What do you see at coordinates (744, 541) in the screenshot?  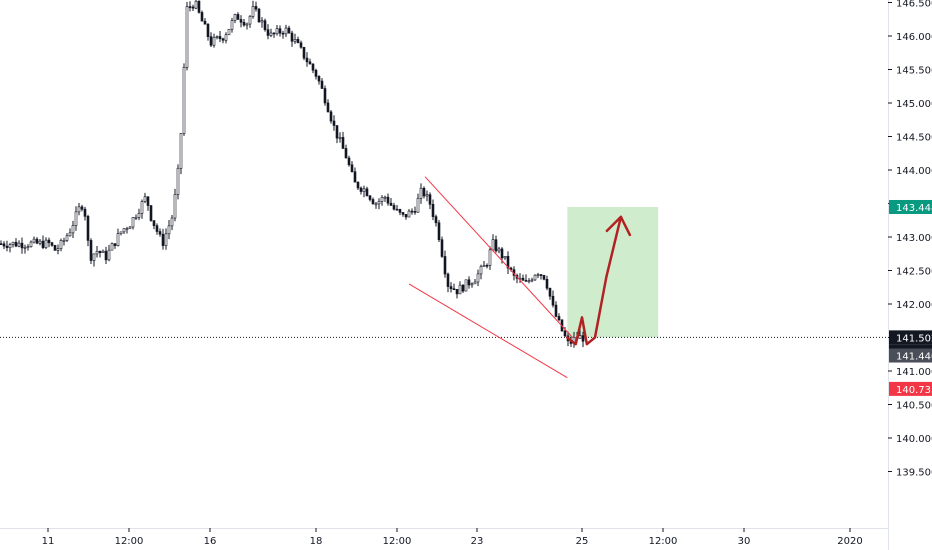 I see `x-tick-label: 30` at bounding box center [744, 541].